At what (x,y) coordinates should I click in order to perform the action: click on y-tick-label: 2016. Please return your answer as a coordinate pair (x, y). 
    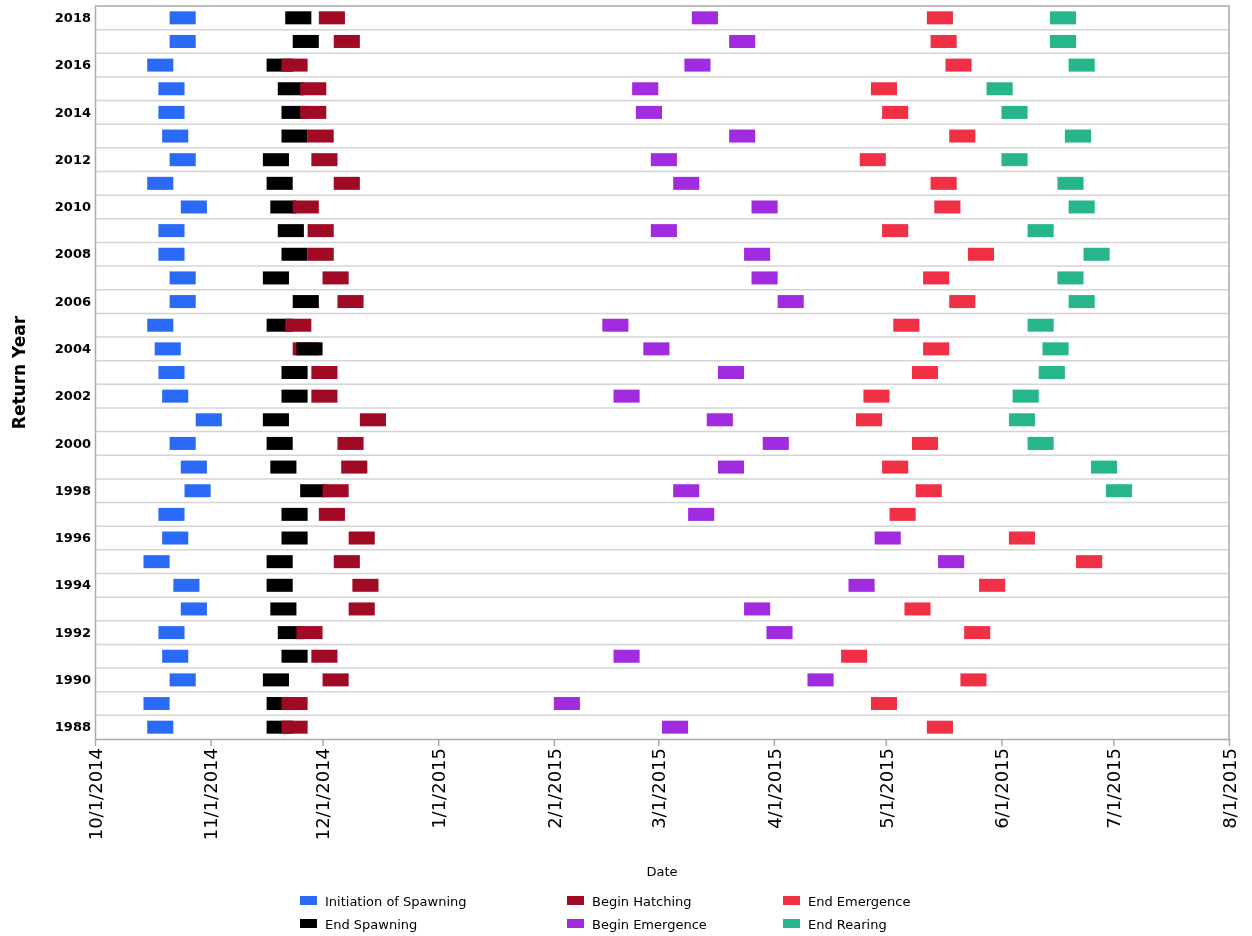
    Looking at the image, I should click on (72, 65).